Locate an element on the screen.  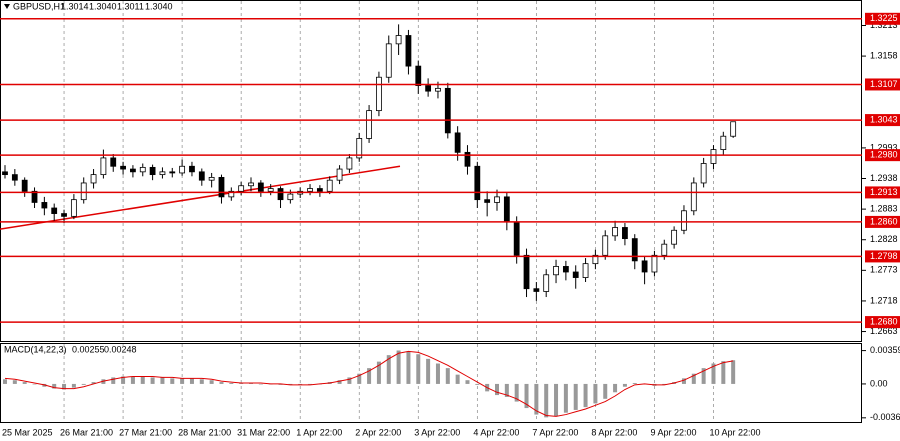
level-label: 1.2860 is located at coordinates (884, 221).